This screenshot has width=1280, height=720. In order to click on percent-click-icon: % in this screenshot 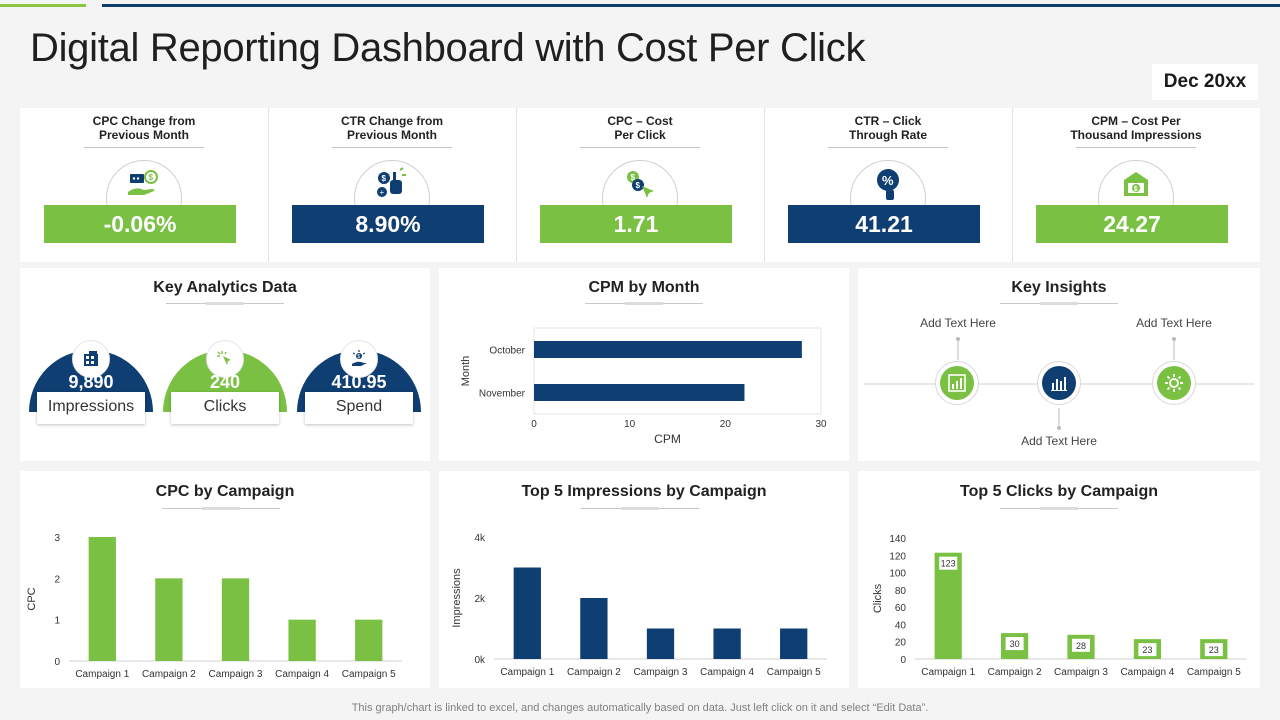, I will do `click(888, 184)`.